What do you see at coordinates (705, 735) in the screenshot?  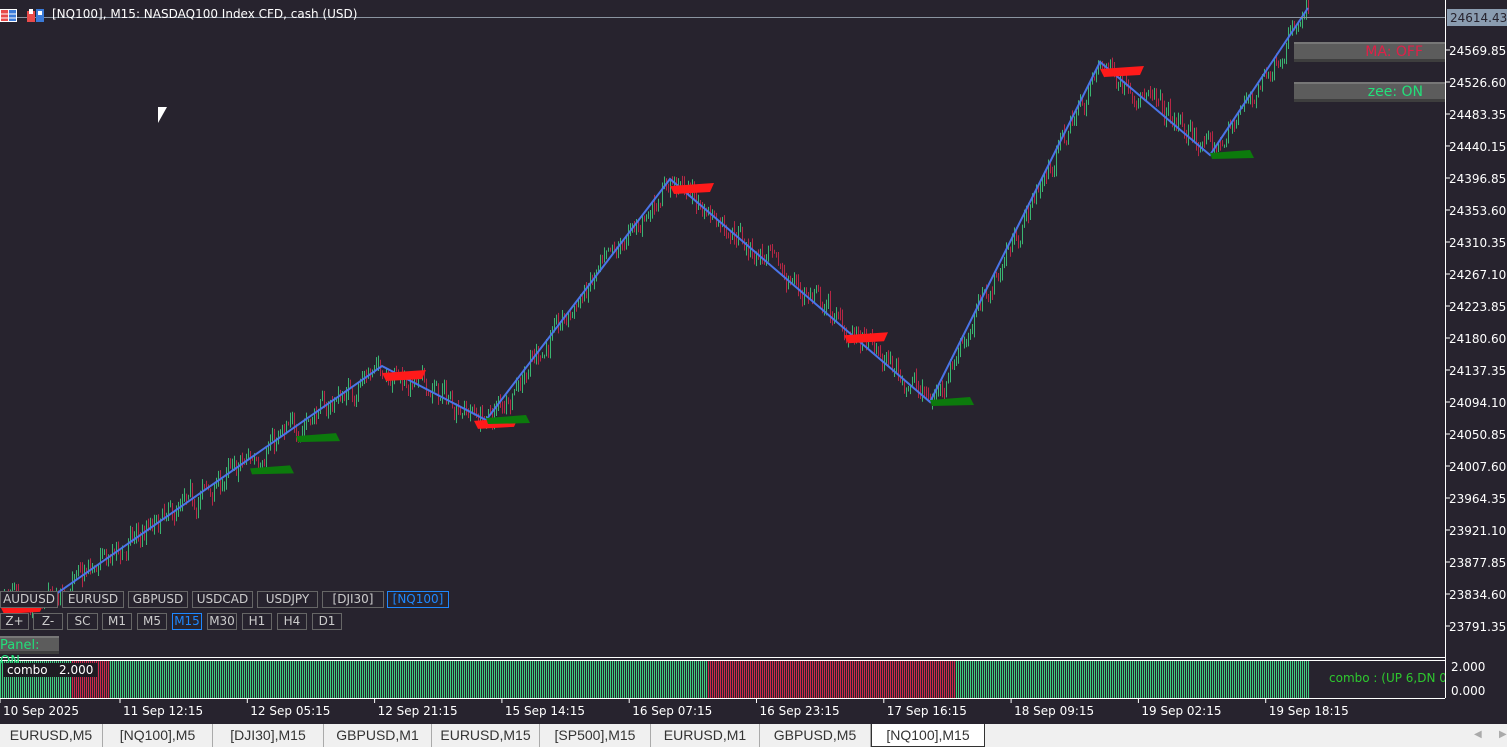 I see `chart-tab: EURUSD,M1` at bounding box center [705, 735].